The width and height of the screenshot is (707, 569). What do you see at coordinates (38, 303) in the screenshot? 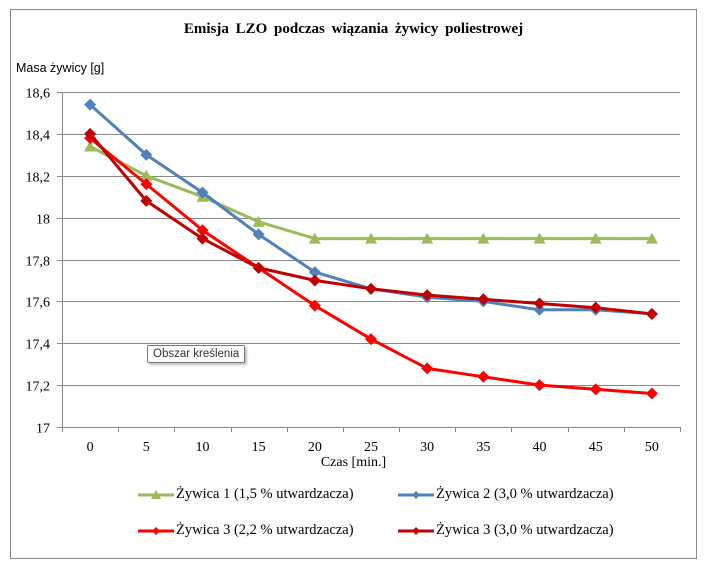
I see `y-tick-label: 17,6` at bounding box center [38, 303].